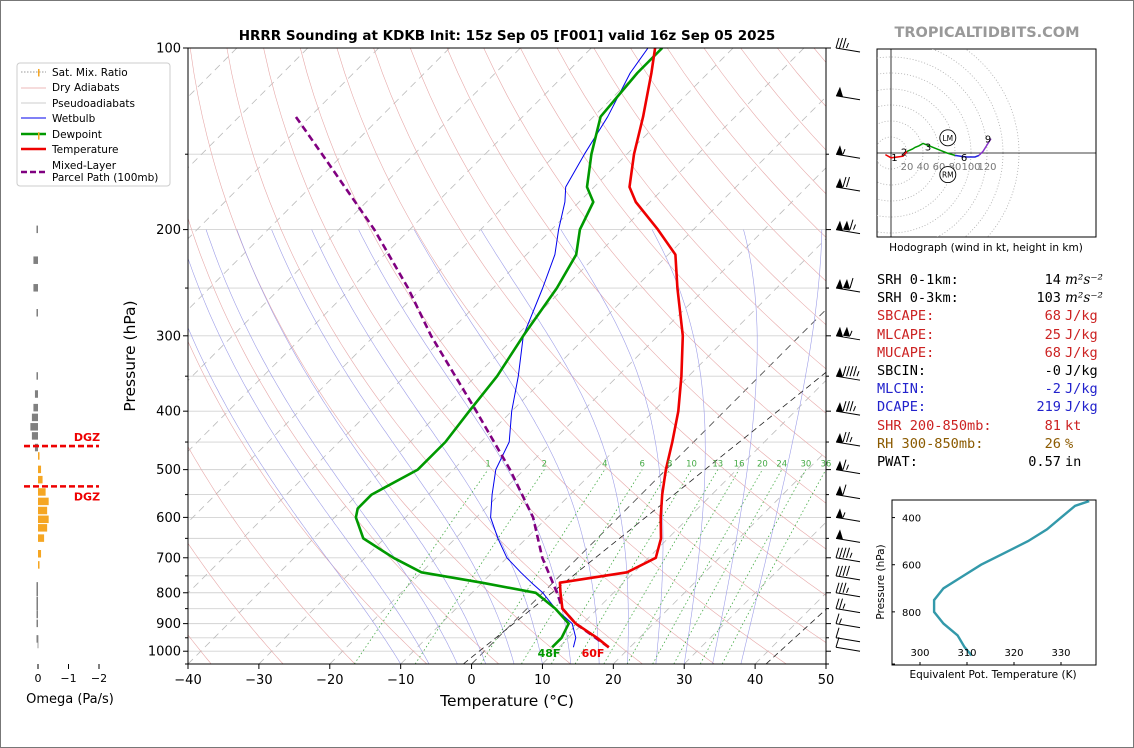 This screenshot has width=1134, height=748. Describe the element at coordinates (906, 334) in the screenshot. I see `index-label: MLCAPE:` at that location.